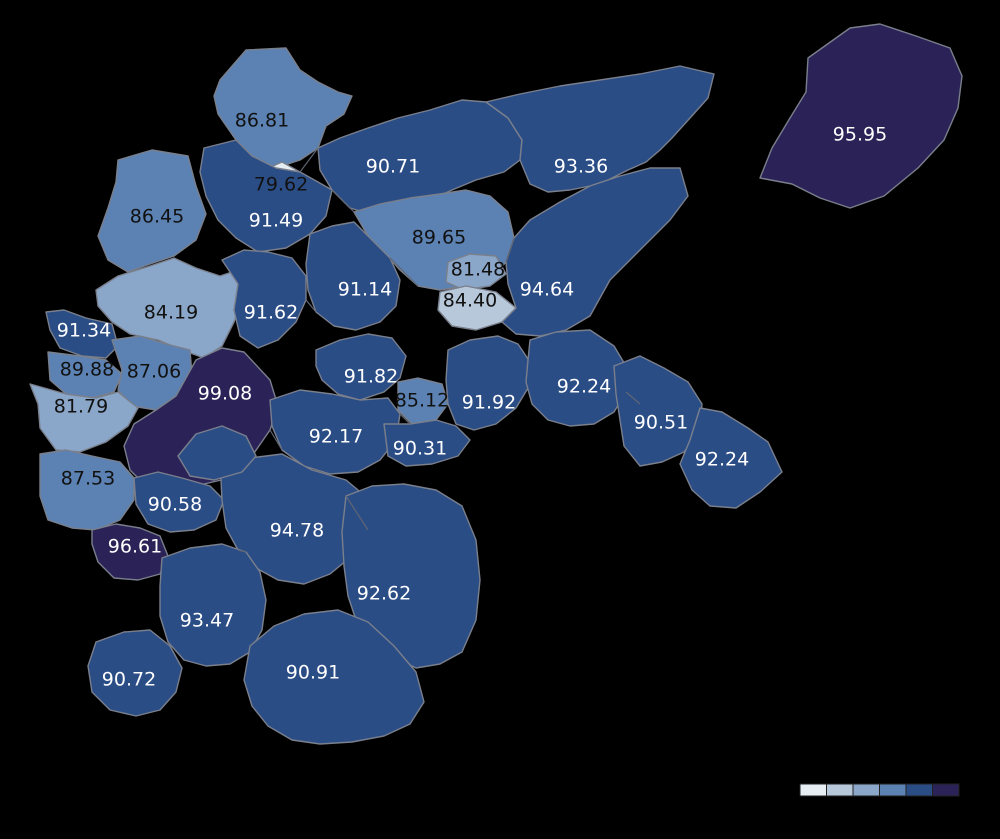 This screenshot has height=839, width=1000. What do you see at coordinates (81, 407) in the screenshot?
I see `region-value-label: 81.79` at bounding box center [81, 407].